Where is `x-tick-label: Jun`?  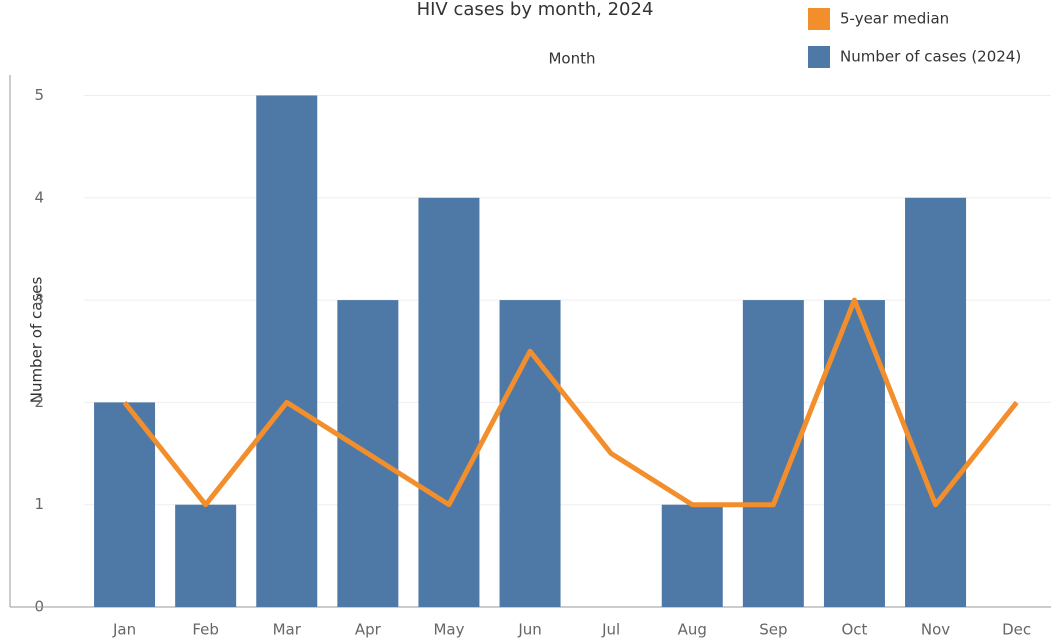 x-tick-label: Jun is located at coordinates (529, 630).